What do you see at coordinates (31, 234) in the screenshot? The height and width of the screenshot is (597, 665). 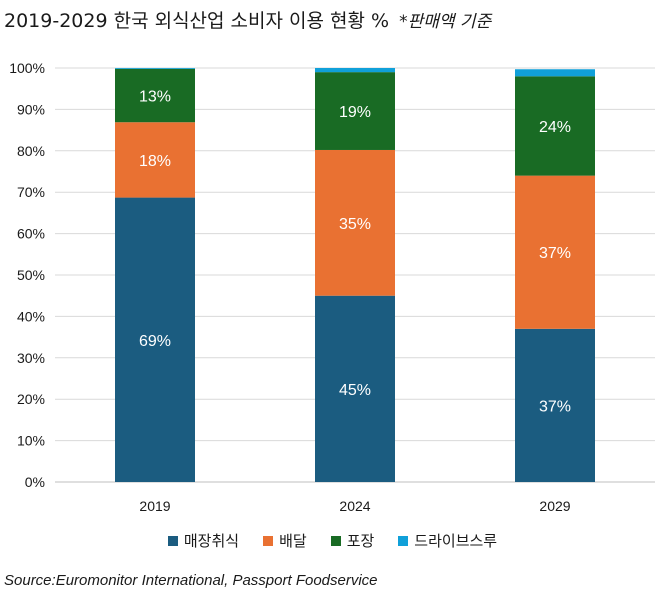 I see `y-tick-label: 60%` at bounding box center [31, 234].